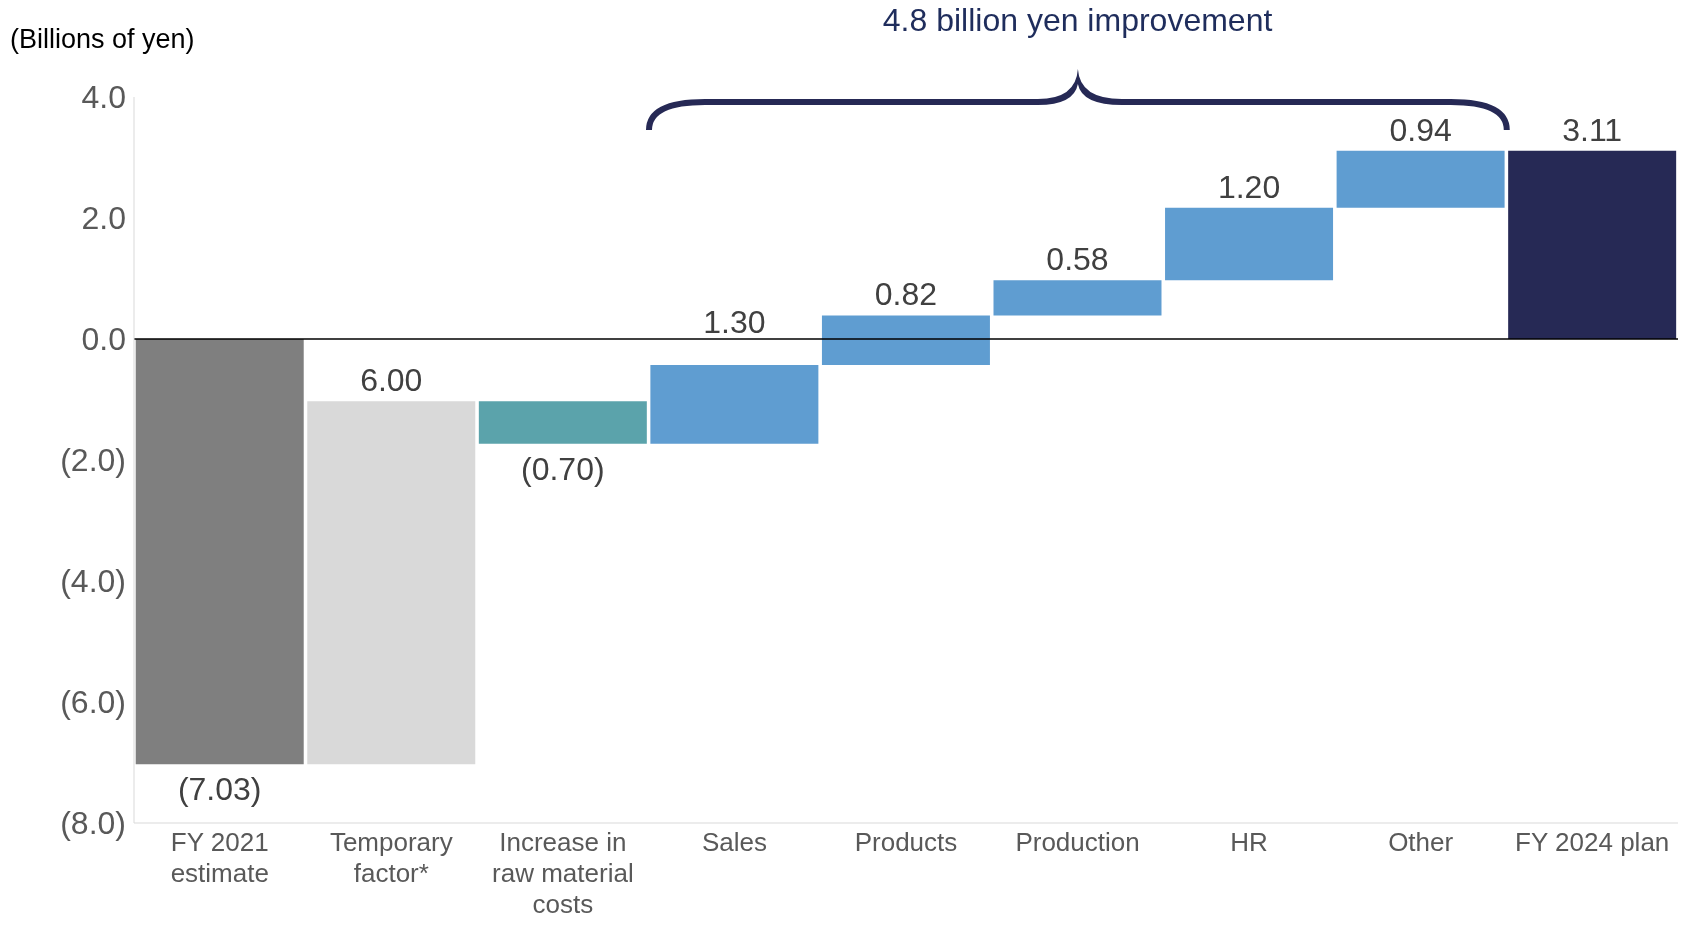  Describe the element at coordinates (1592, 842) in the screenshot. I see `x-tick-label: FY 2024 plan` at that location.